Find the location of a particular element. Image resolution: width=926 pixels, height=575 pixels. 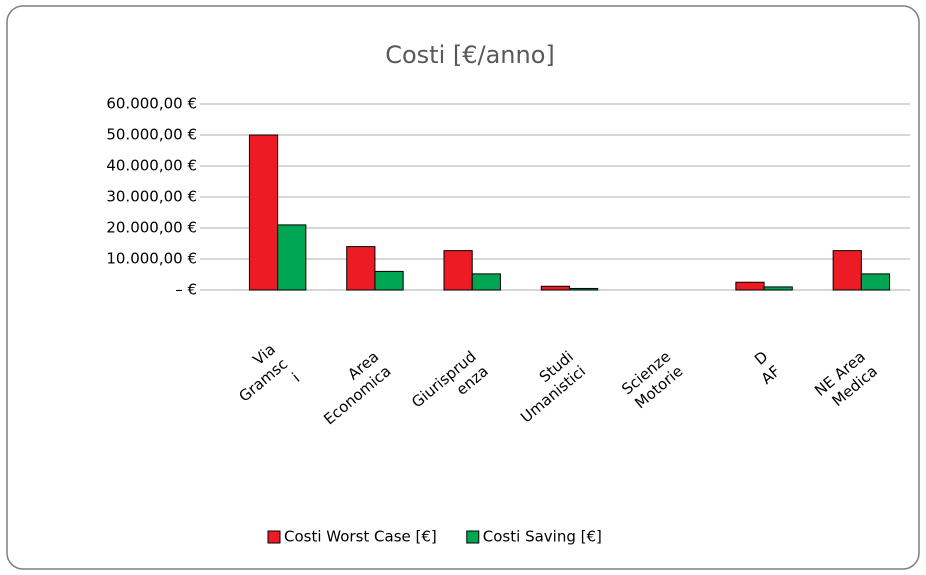

legend-label: Costi Saving [€] is located at coordinates (542, 537).